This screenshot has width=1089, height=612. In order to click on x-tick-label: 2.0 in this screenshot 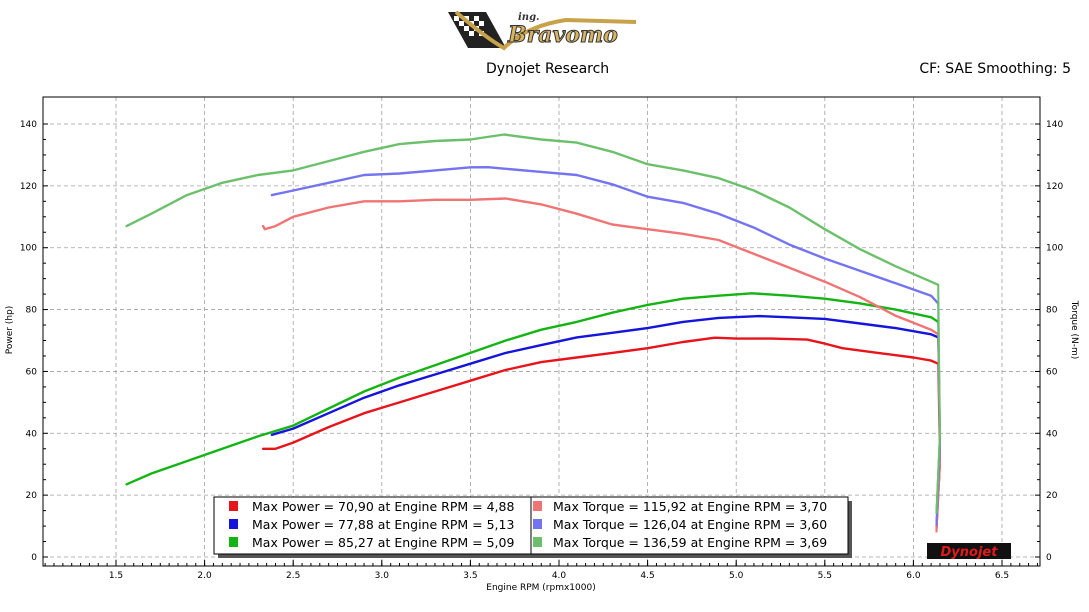, I will do `click(204, 576)`.